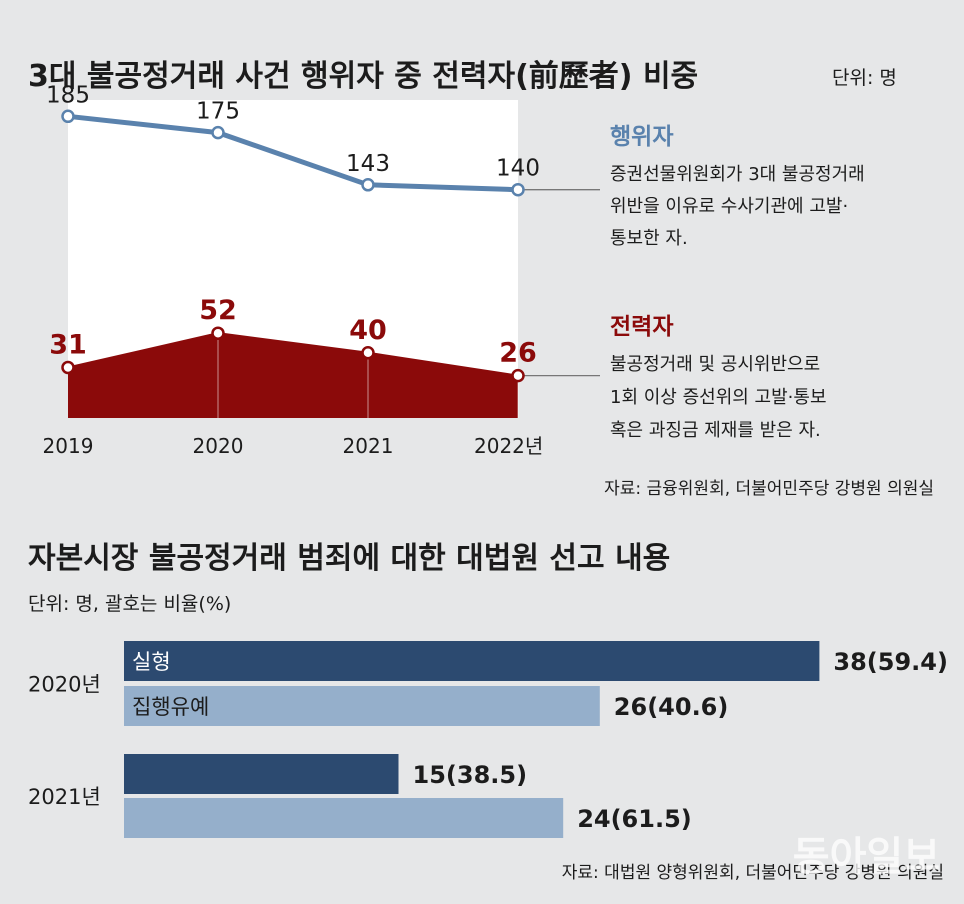  What do you see at coordinates (363, 76) in the screenshot?
I see `chart1-title: 3대 불공정거래 사건 행위자 중 전력자(前歷者) 비중` at bounding box center [363, 76].